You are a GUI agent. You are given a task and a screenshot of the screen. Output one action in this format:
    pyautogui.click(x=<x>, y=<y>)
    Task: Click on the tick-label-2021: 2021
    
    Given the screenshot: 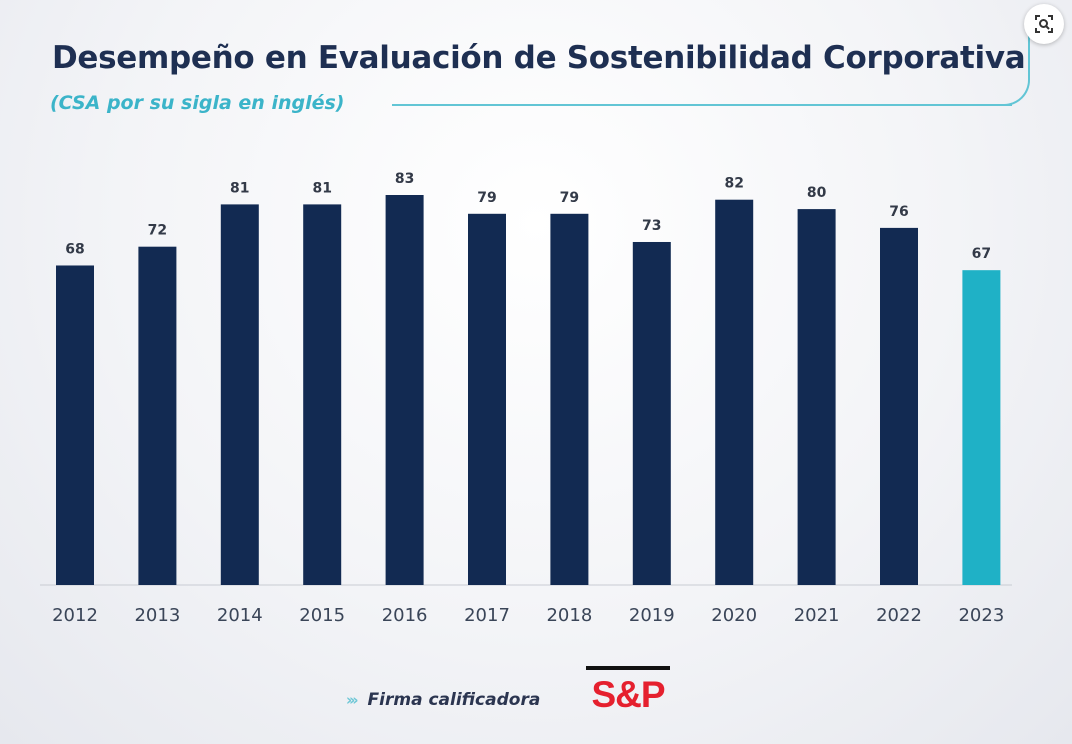 What is the action you would take?
    pyautogui.click(x=817, y=615)
    